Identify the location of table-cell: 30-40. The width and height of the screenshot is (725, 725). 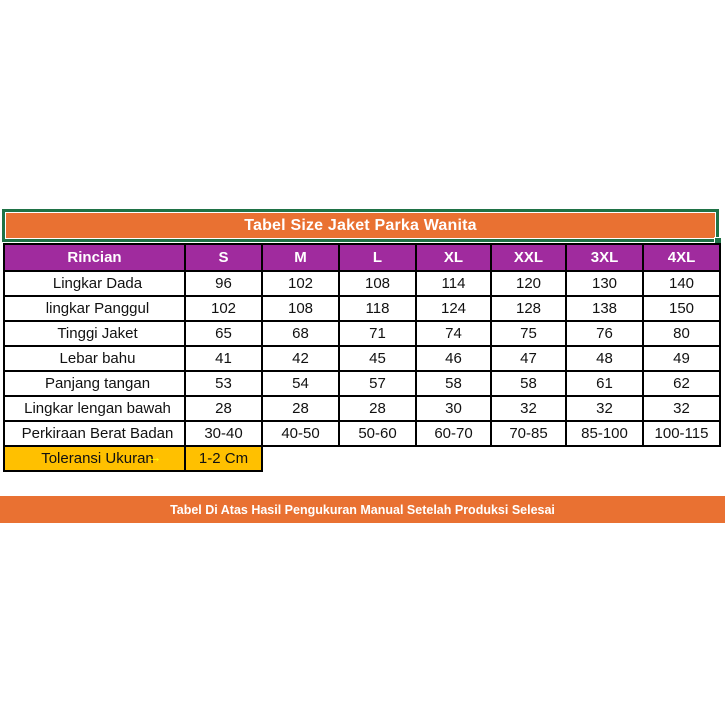
(223, 433).